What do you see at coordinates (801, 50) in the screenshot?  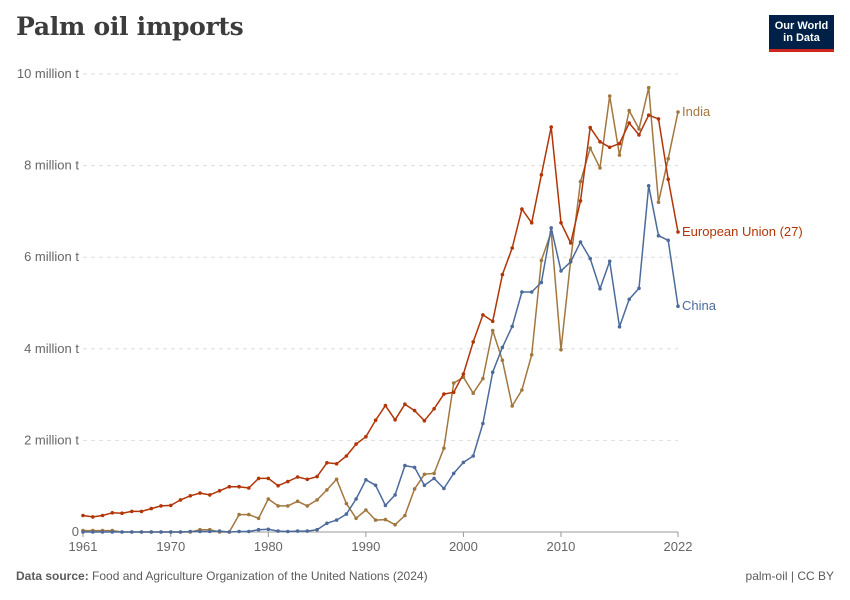 I see `logo-accent-bar` at bounding box center [801, 50].